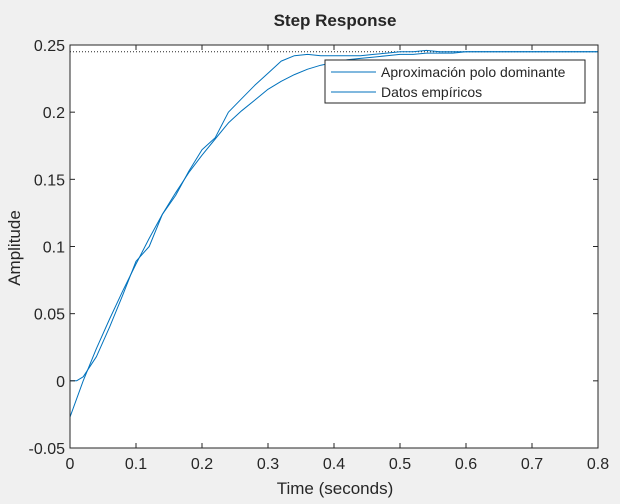 The image size is (620, 504). What do you see at coordinates (334, 464) in the screenshot?
I see `x-tick-label: 0.4` at bounding box center [334, 464].